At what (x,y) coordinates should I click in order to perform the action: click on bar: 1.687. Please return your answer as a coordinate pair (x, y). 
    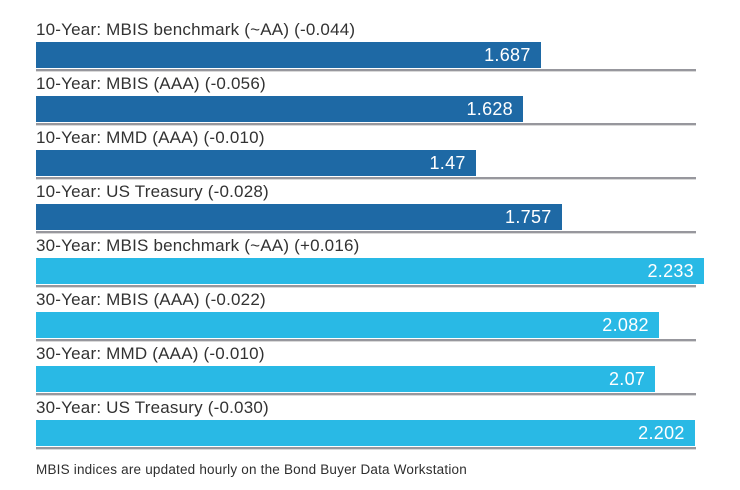
    Looking at the image, I should click on (288, 55).